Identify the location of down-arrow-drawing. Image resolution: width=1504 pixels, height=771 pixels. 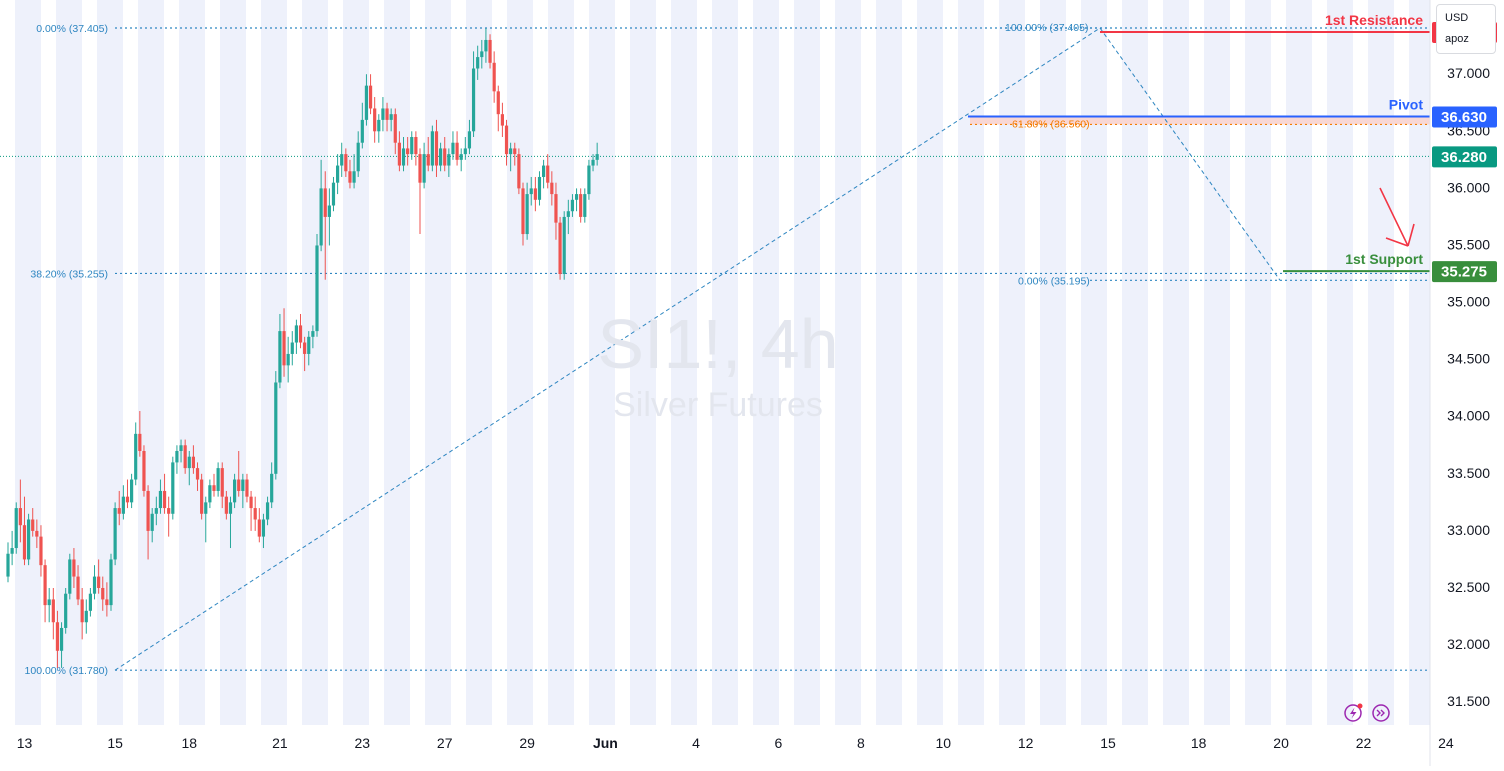
(1397, 217).